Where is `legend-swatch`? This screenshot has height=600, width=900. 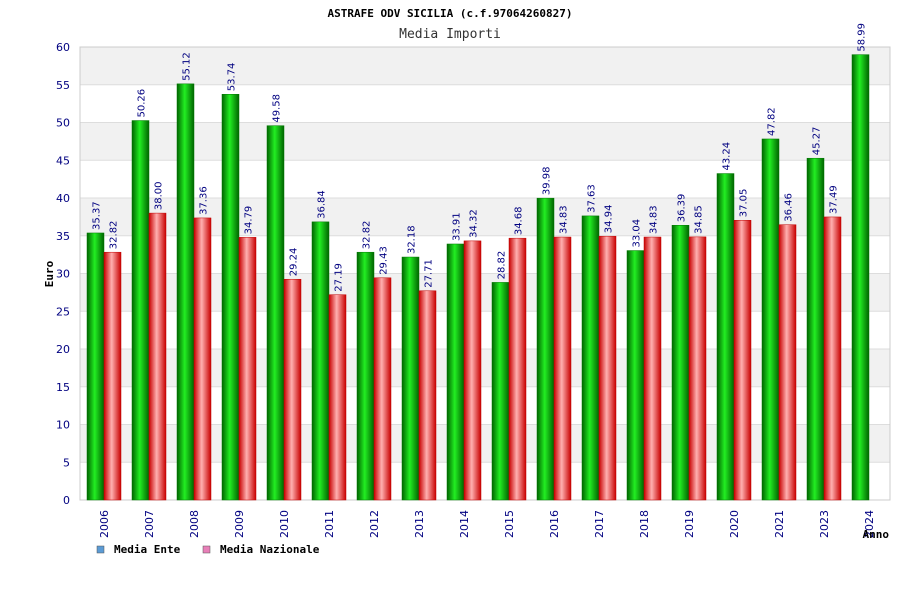
legend-swatch is located at coordinates (206, 549).